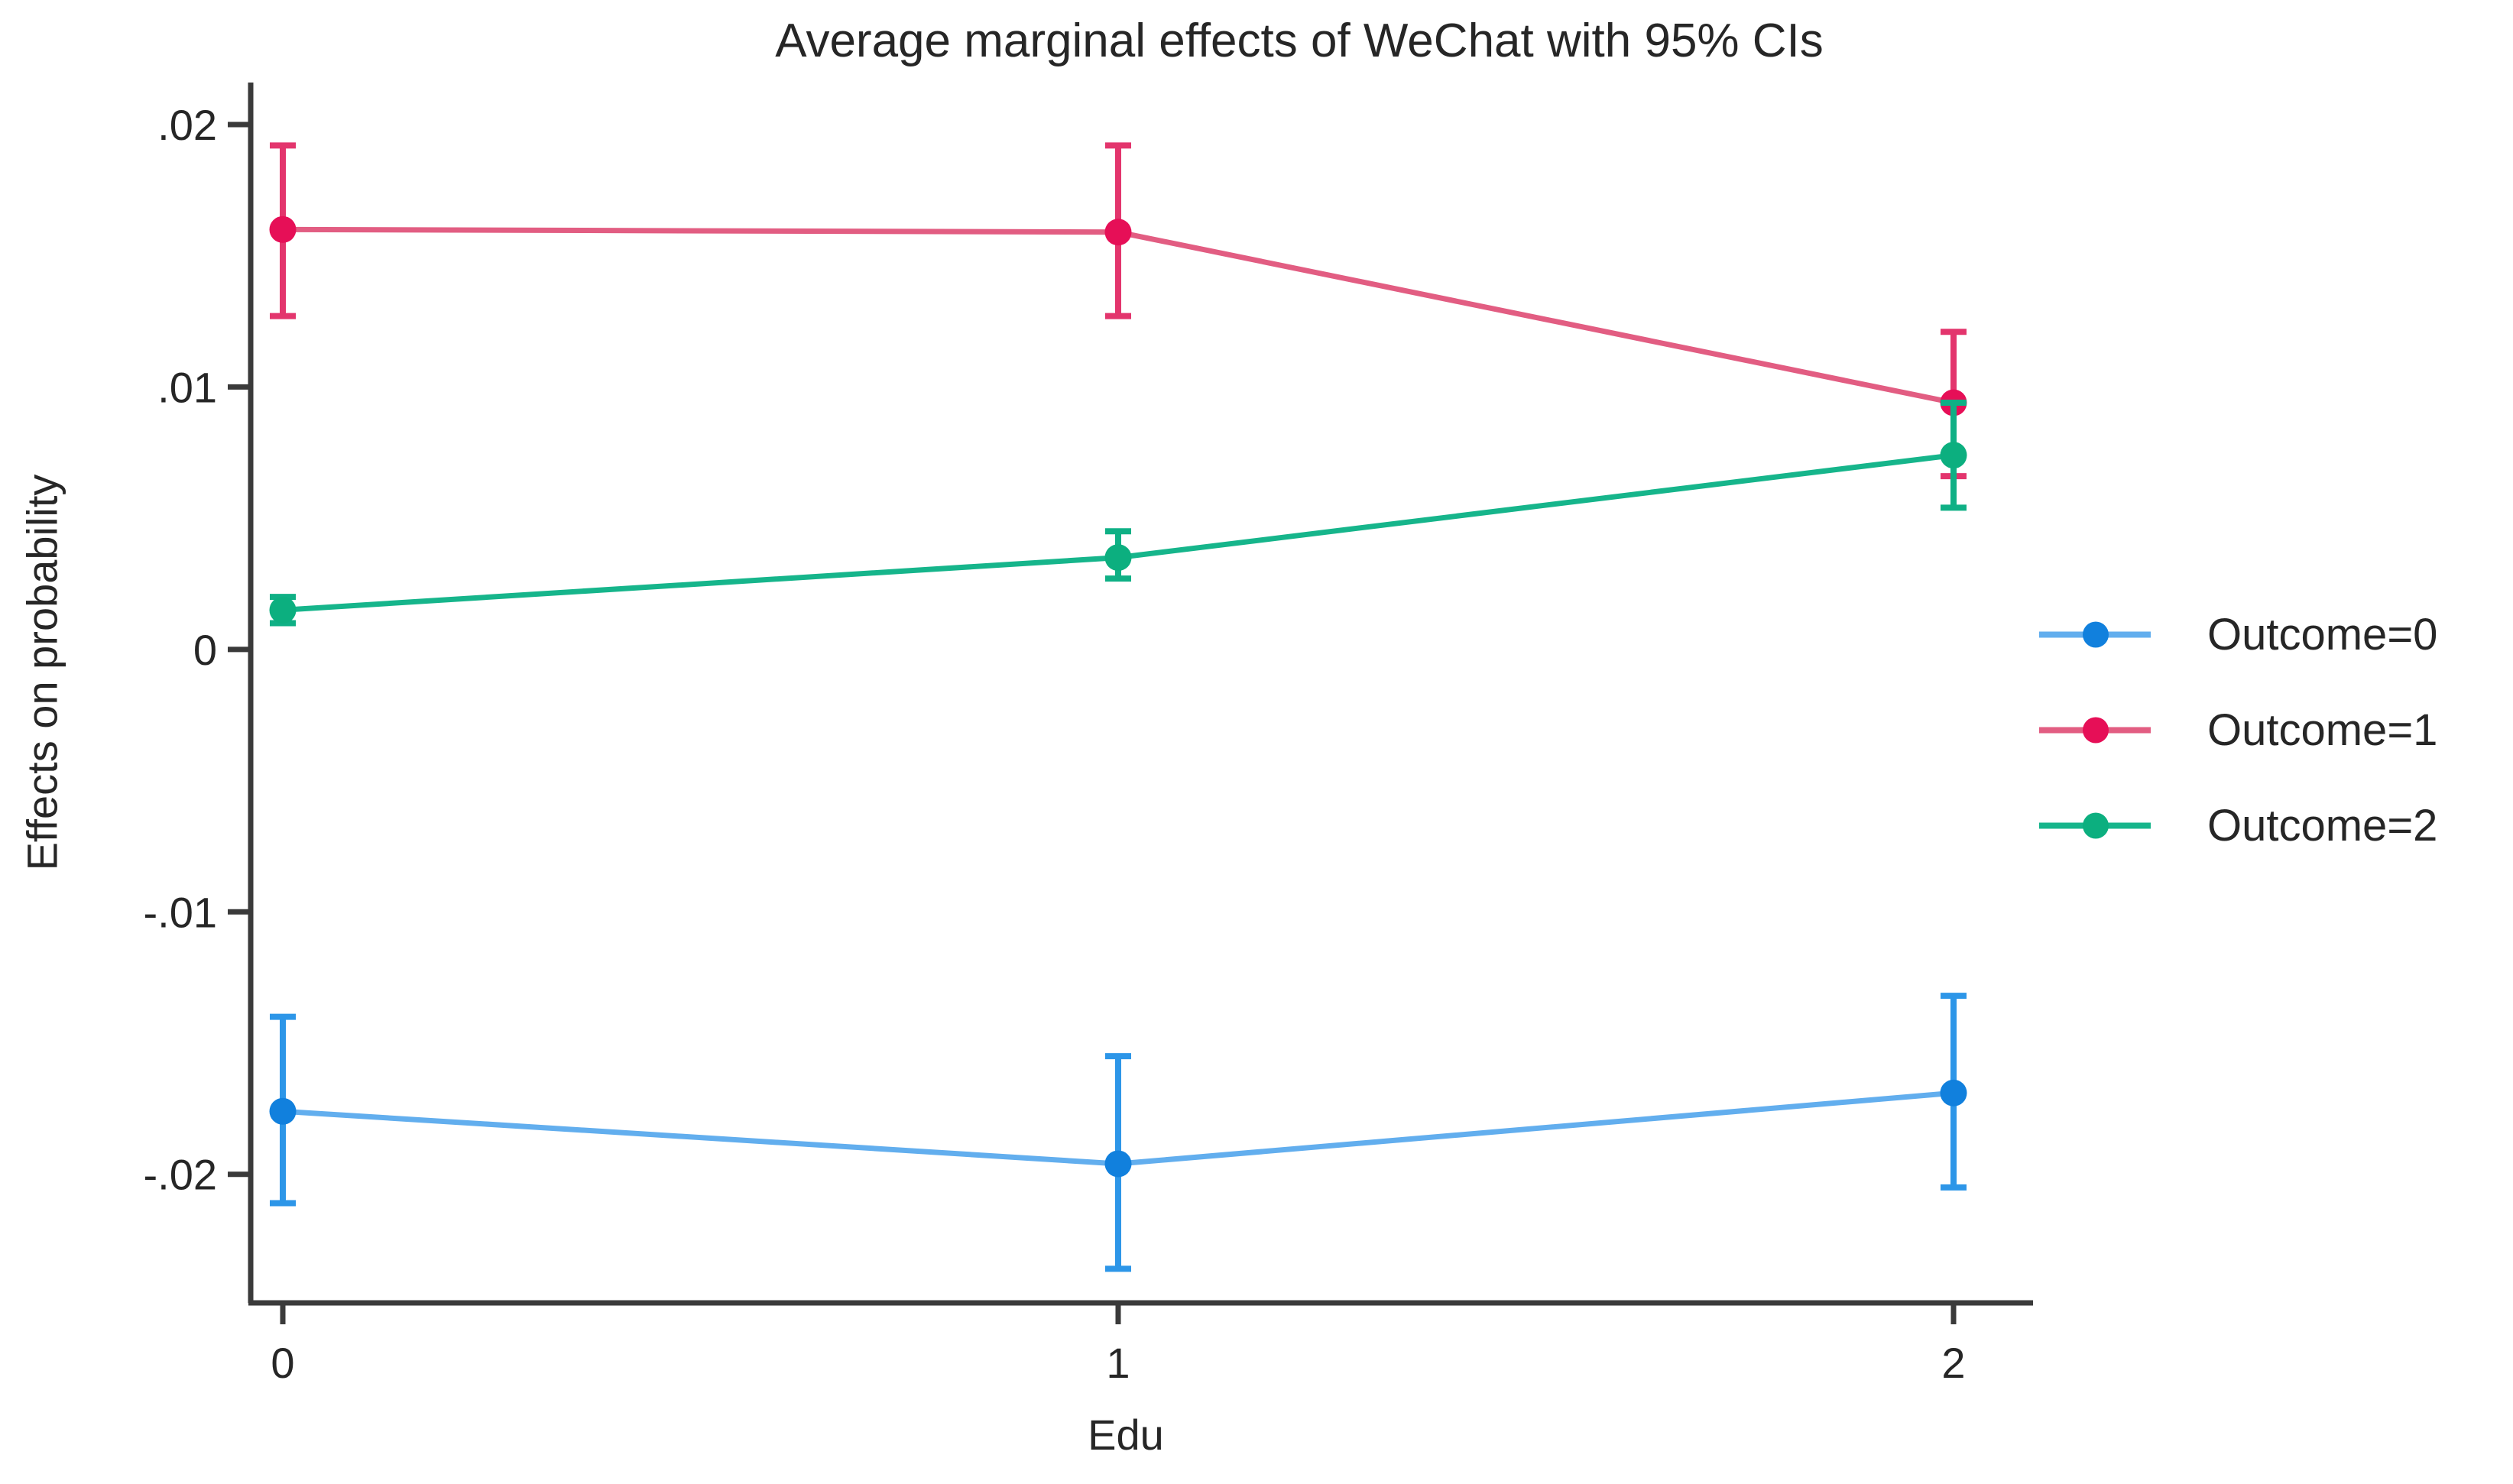 This screenshot has height=1484, width=2513. I want to click on legend-item-outcome-0: Outcome=0, so click(2236, 635).